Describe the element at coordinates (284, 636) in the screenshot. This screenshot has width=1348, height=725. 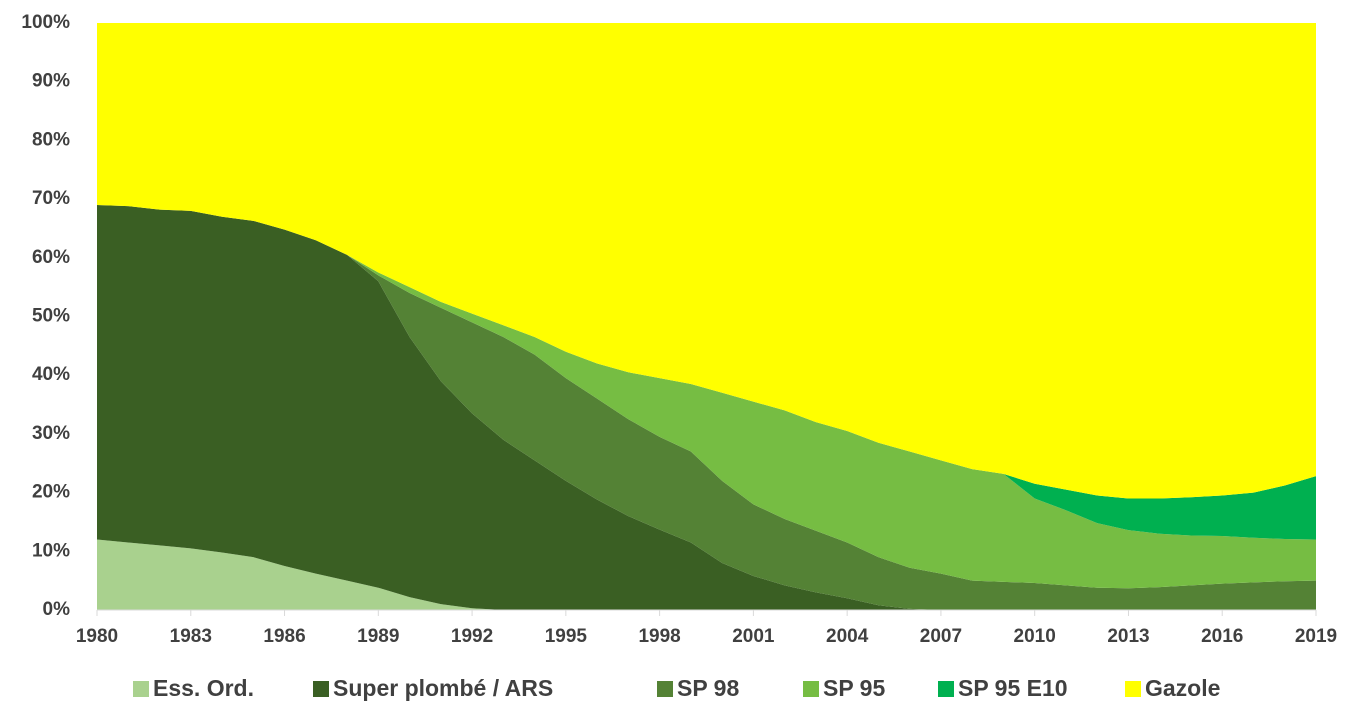
I see `x-tick-label: 1986` at that location.